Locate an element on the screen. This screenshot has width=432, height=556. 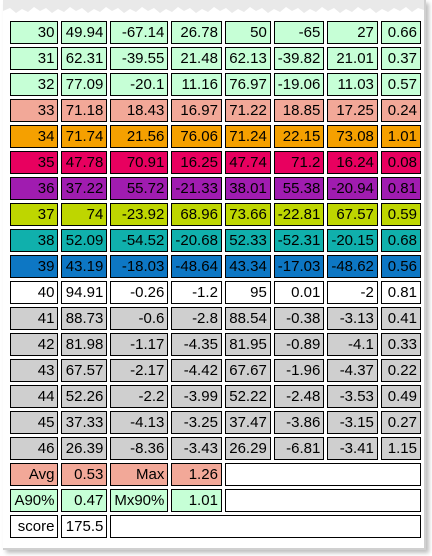
measured-b-cell: 26.78 is located at coordinates (196, 32).